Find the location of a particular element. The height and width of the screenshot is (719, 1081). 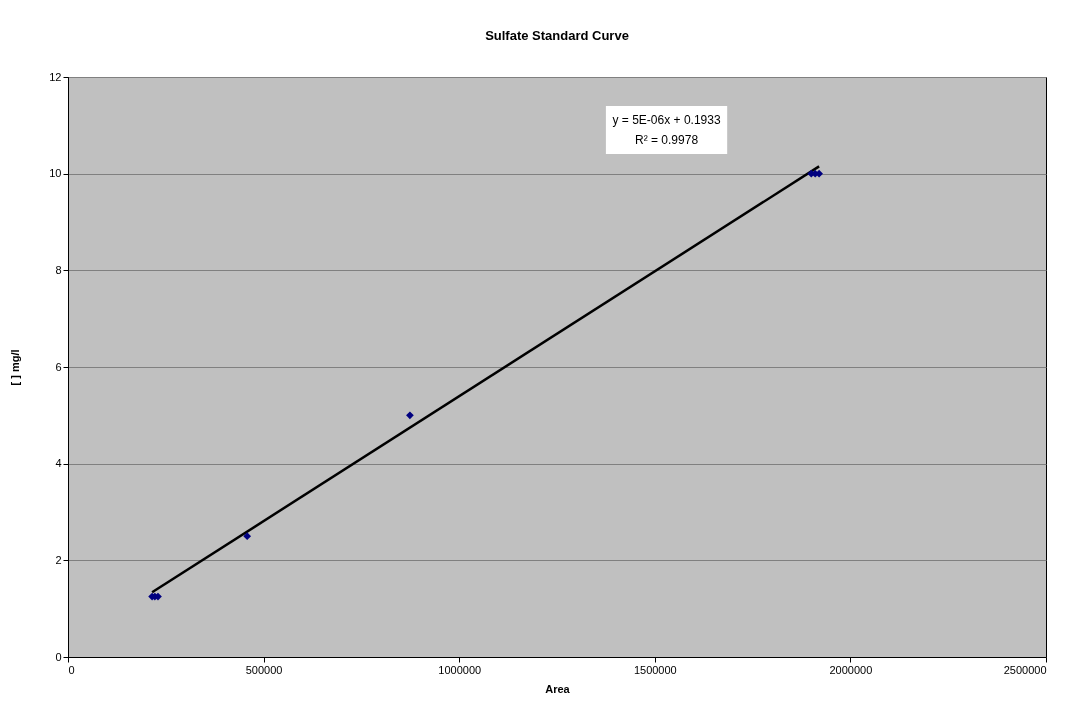

y-tick-label: 12 is located at coordinates (55, 76).